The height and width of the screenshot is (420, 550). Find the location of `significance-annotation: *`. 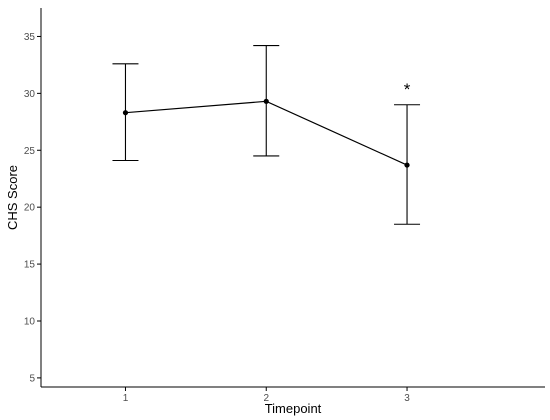

significance-annotation: * is located at coordinates (407, 89).